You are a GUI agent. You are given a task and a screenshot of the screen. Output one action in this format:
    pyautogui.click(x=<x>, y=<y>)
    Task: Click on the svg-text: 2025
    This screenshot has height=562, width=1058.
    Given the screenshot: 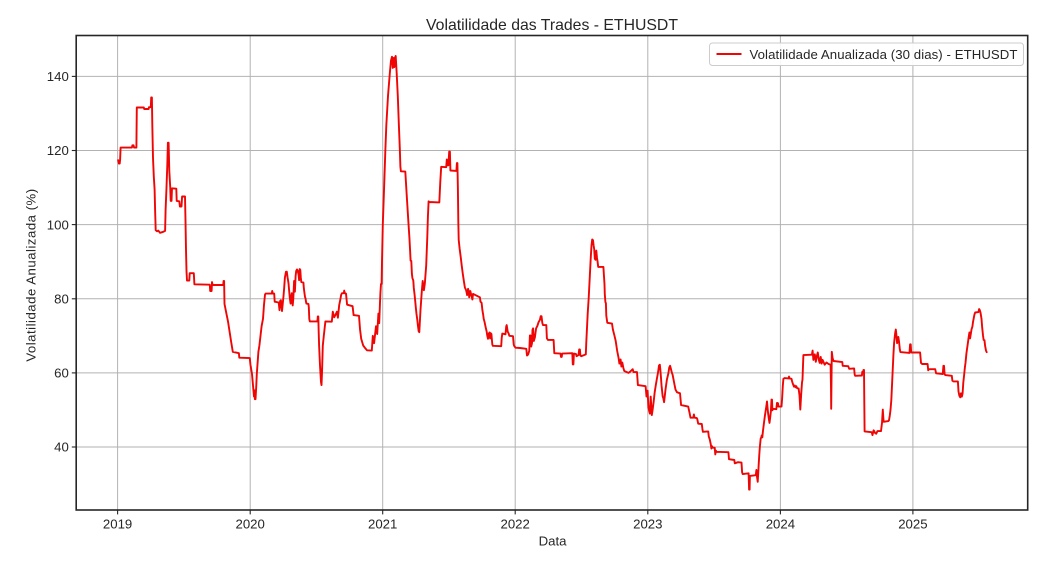 What is the action you would take?
    pyautogui.click(x=912, y=524)
    